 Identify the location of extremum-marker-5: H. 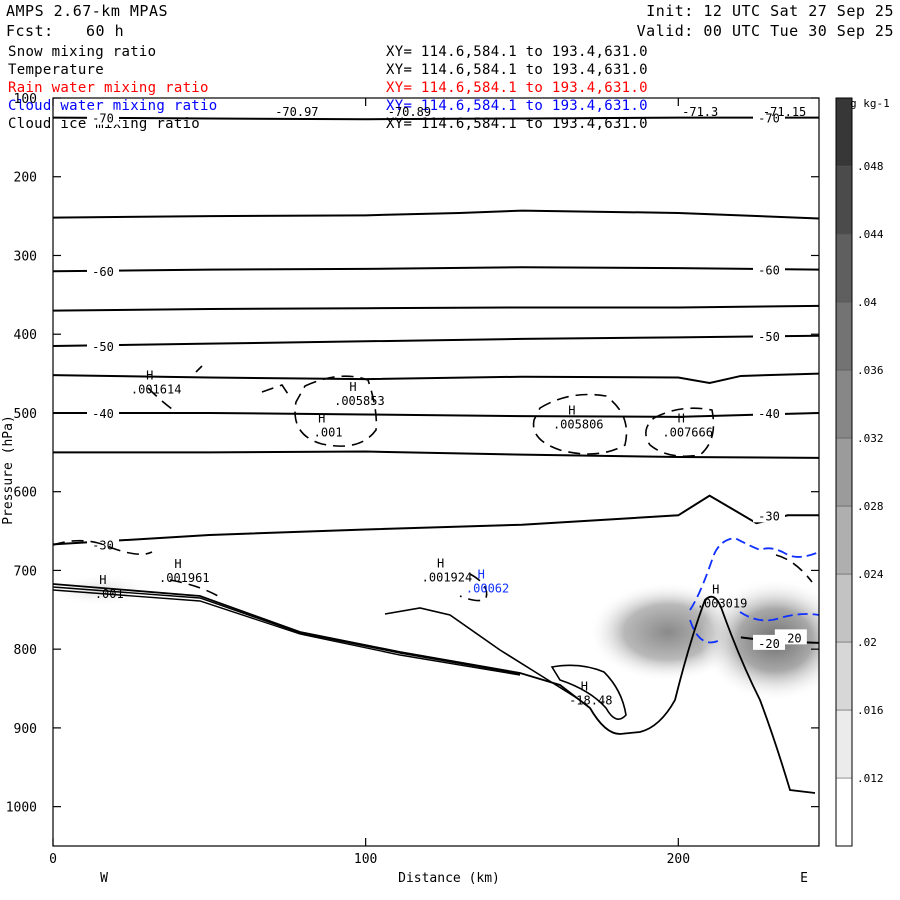
(177, 564).